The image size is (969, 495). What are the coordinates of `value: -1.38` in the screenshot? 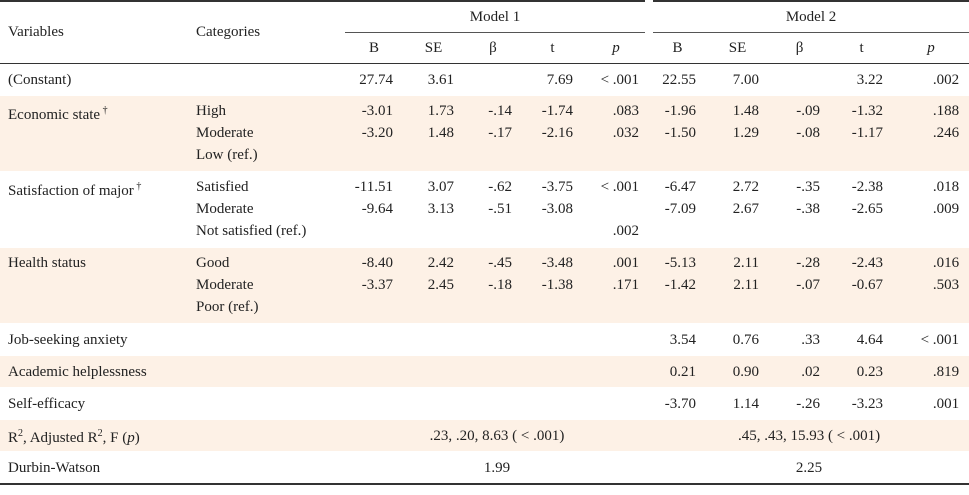 It's located at (557, 285).